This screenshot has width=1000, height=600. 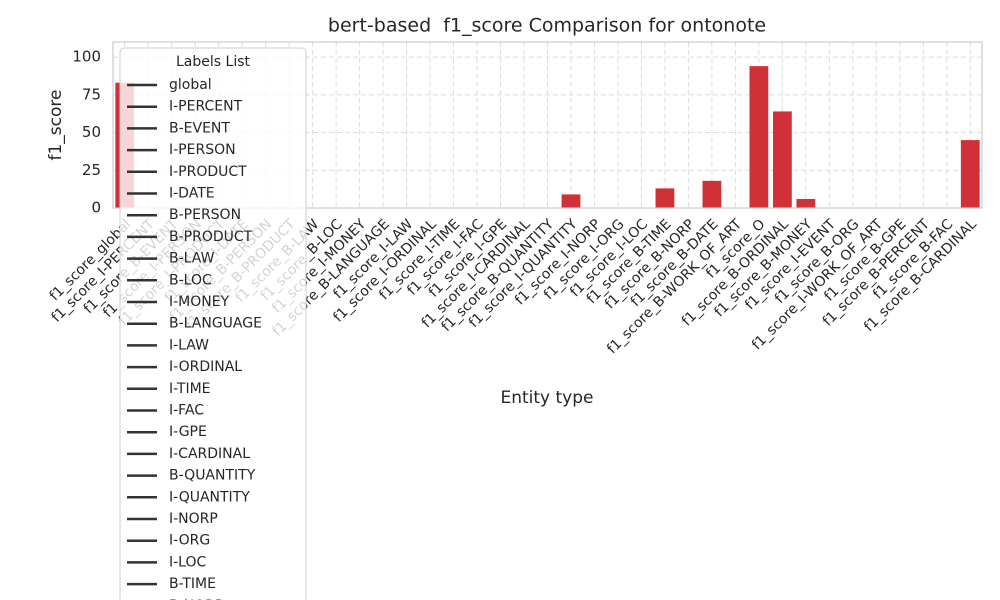 What do you see at coordinates (193, 519) in the screenshot?
I see `legend-label: I-NORP` at bounding box center [193, 519].